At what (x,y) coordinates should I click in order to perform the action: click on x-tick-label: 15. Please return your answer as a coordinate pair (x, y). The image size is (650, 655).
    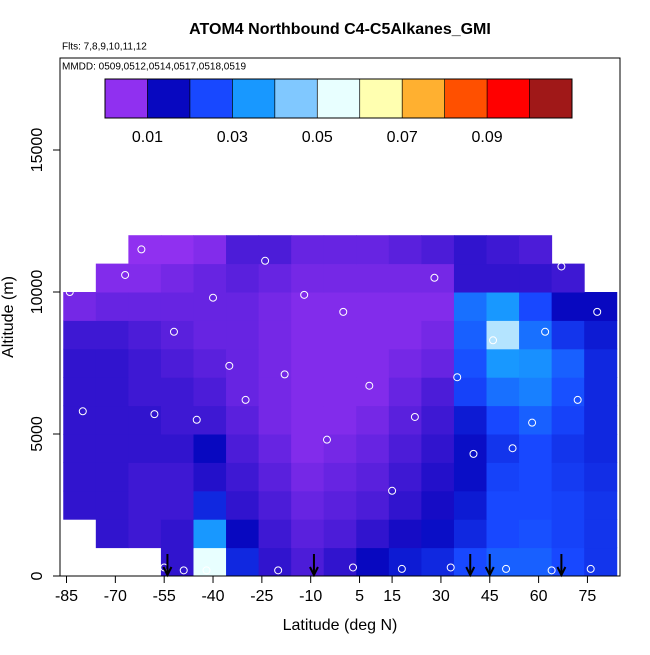
    Looking at the image, I should click on (392, 596).